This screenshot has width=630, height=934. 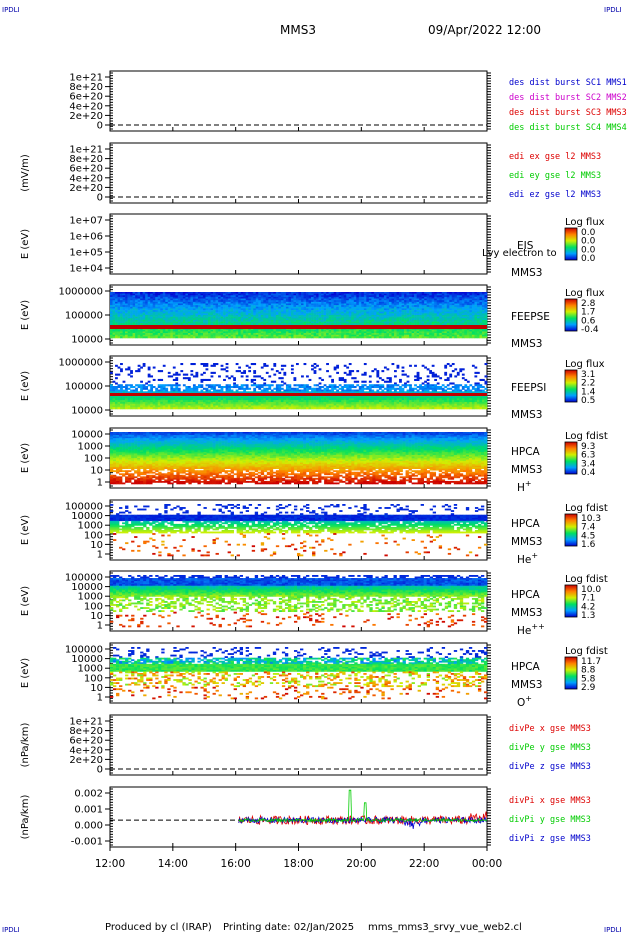 What do you see at coordinates (588, 384) in the screenshot?
I see `colorbar-tick-label: 2.2` at bounding box center [588, 384].